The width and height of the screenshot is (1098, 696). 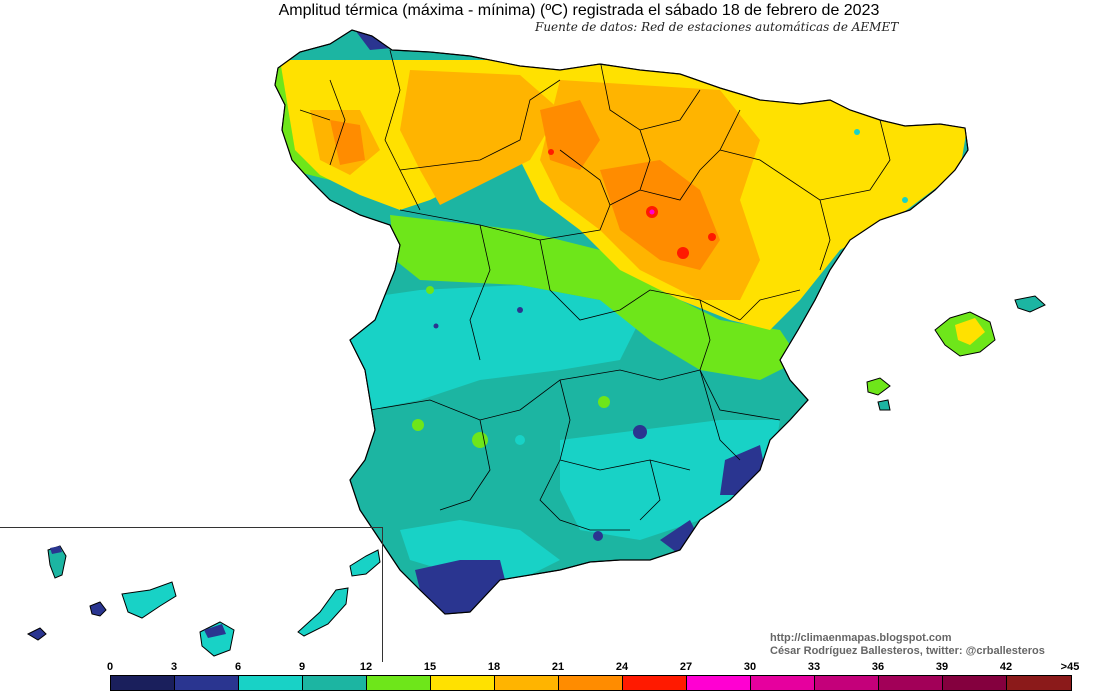 What do you see at coordinates (686, 667) in the screenshot?
I see `legend-tick-label: 27` at bounding box center [686, 667].